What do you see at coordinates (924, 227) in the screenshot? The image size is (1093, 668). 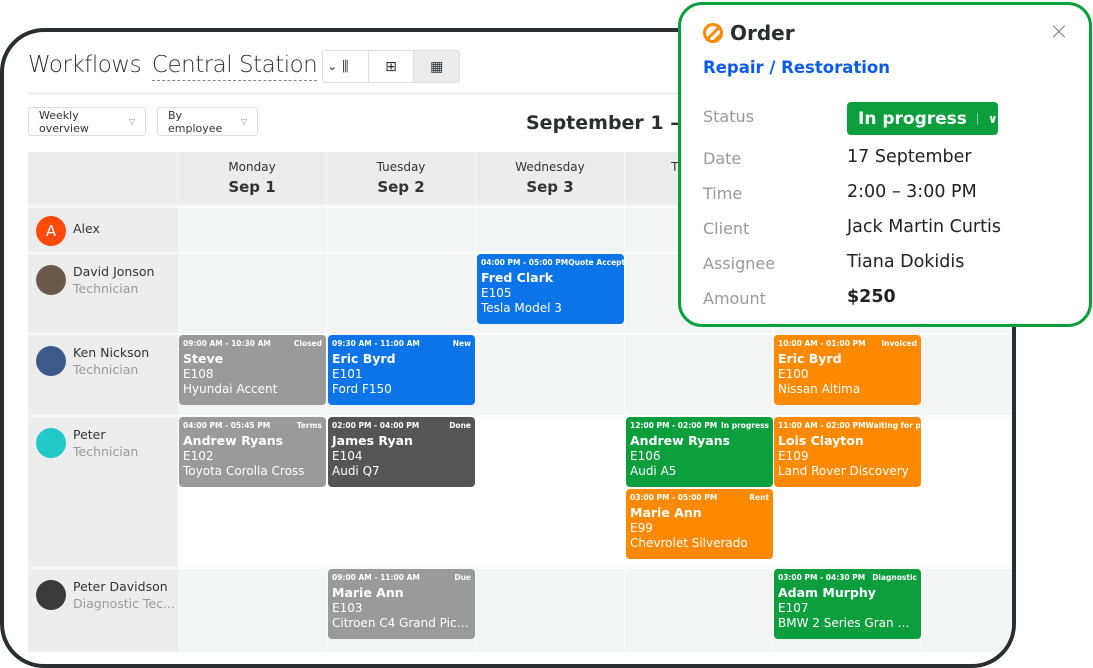 I see `field-value: Jack Martin Curtis` at bounding box center [924, 227].